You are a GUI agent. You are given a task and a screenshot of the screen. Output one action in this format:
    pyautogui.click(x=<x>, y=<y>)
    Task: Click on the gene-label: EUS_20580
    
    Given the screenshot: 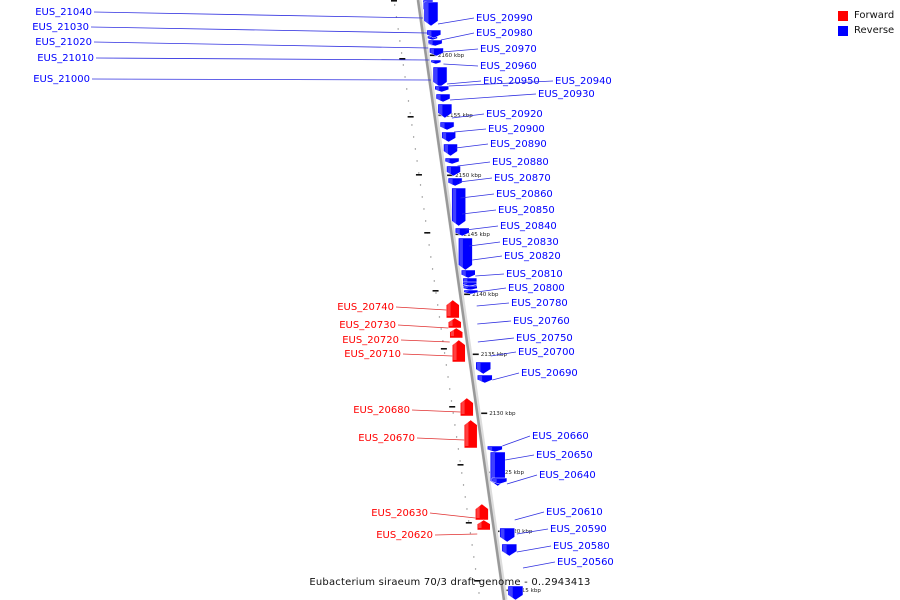 What is the action you would take?
    pyautogui.click(x=581, y=546)
    